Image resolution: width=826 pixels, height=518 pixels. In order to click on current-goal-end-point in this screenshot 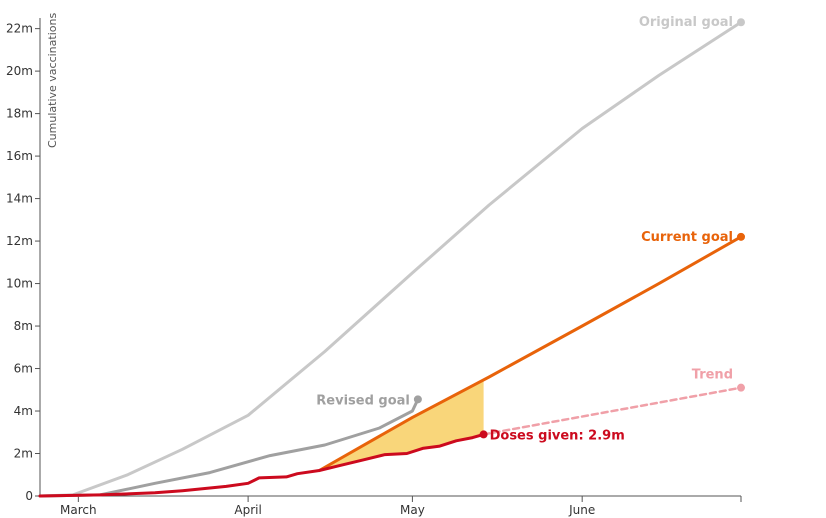, I will do `click(741, 236)`.